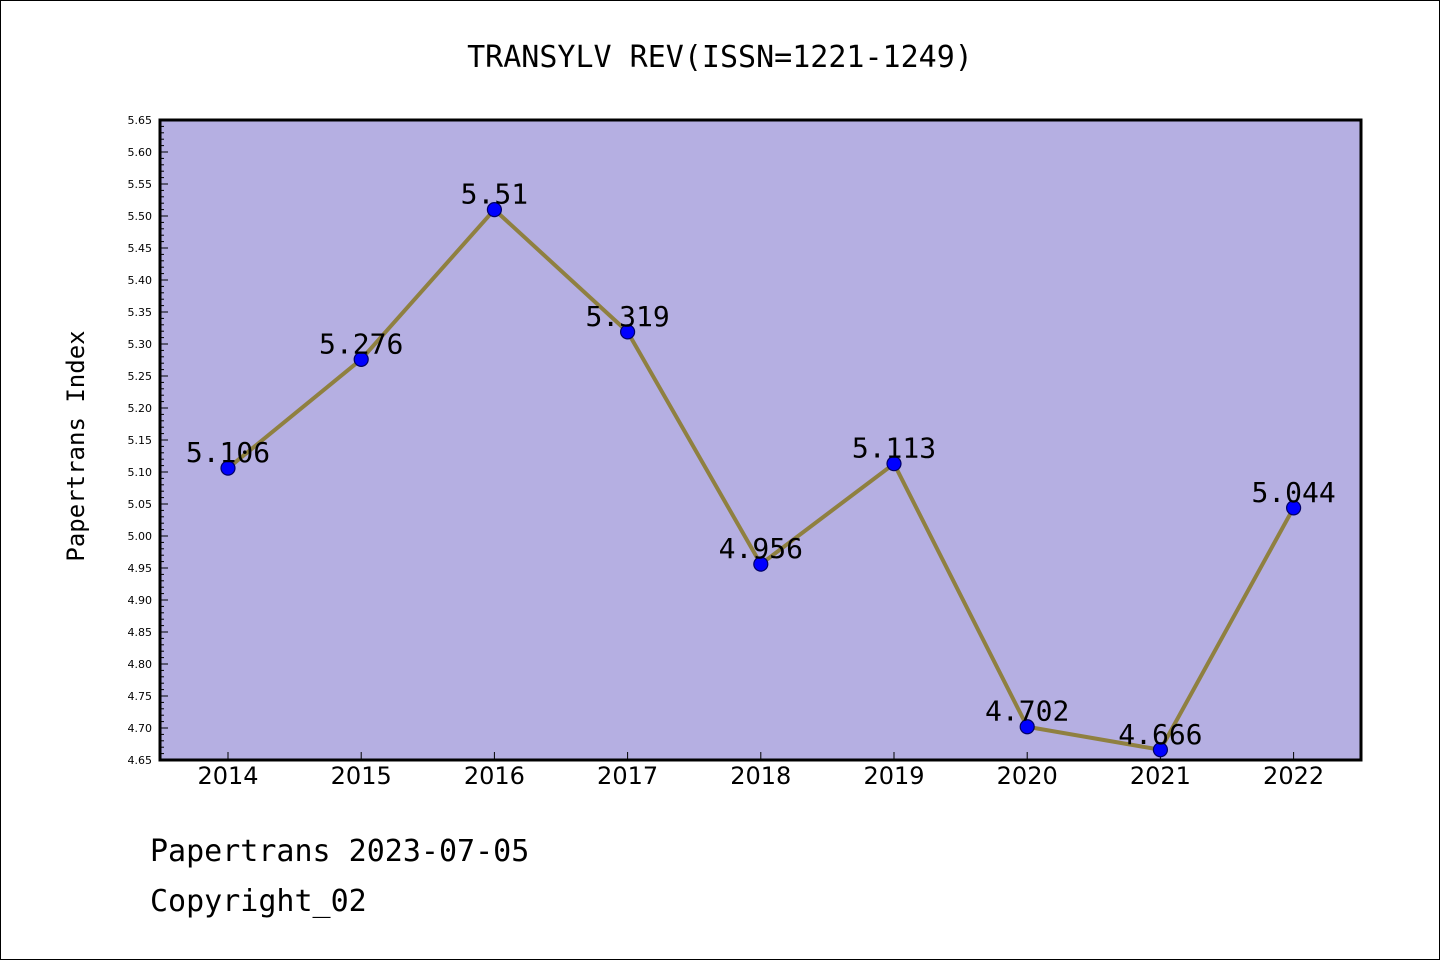 The height and width of the screenshot is (960, 1440). I want to click on y-tick-label: 5.65, so click(140, 120).